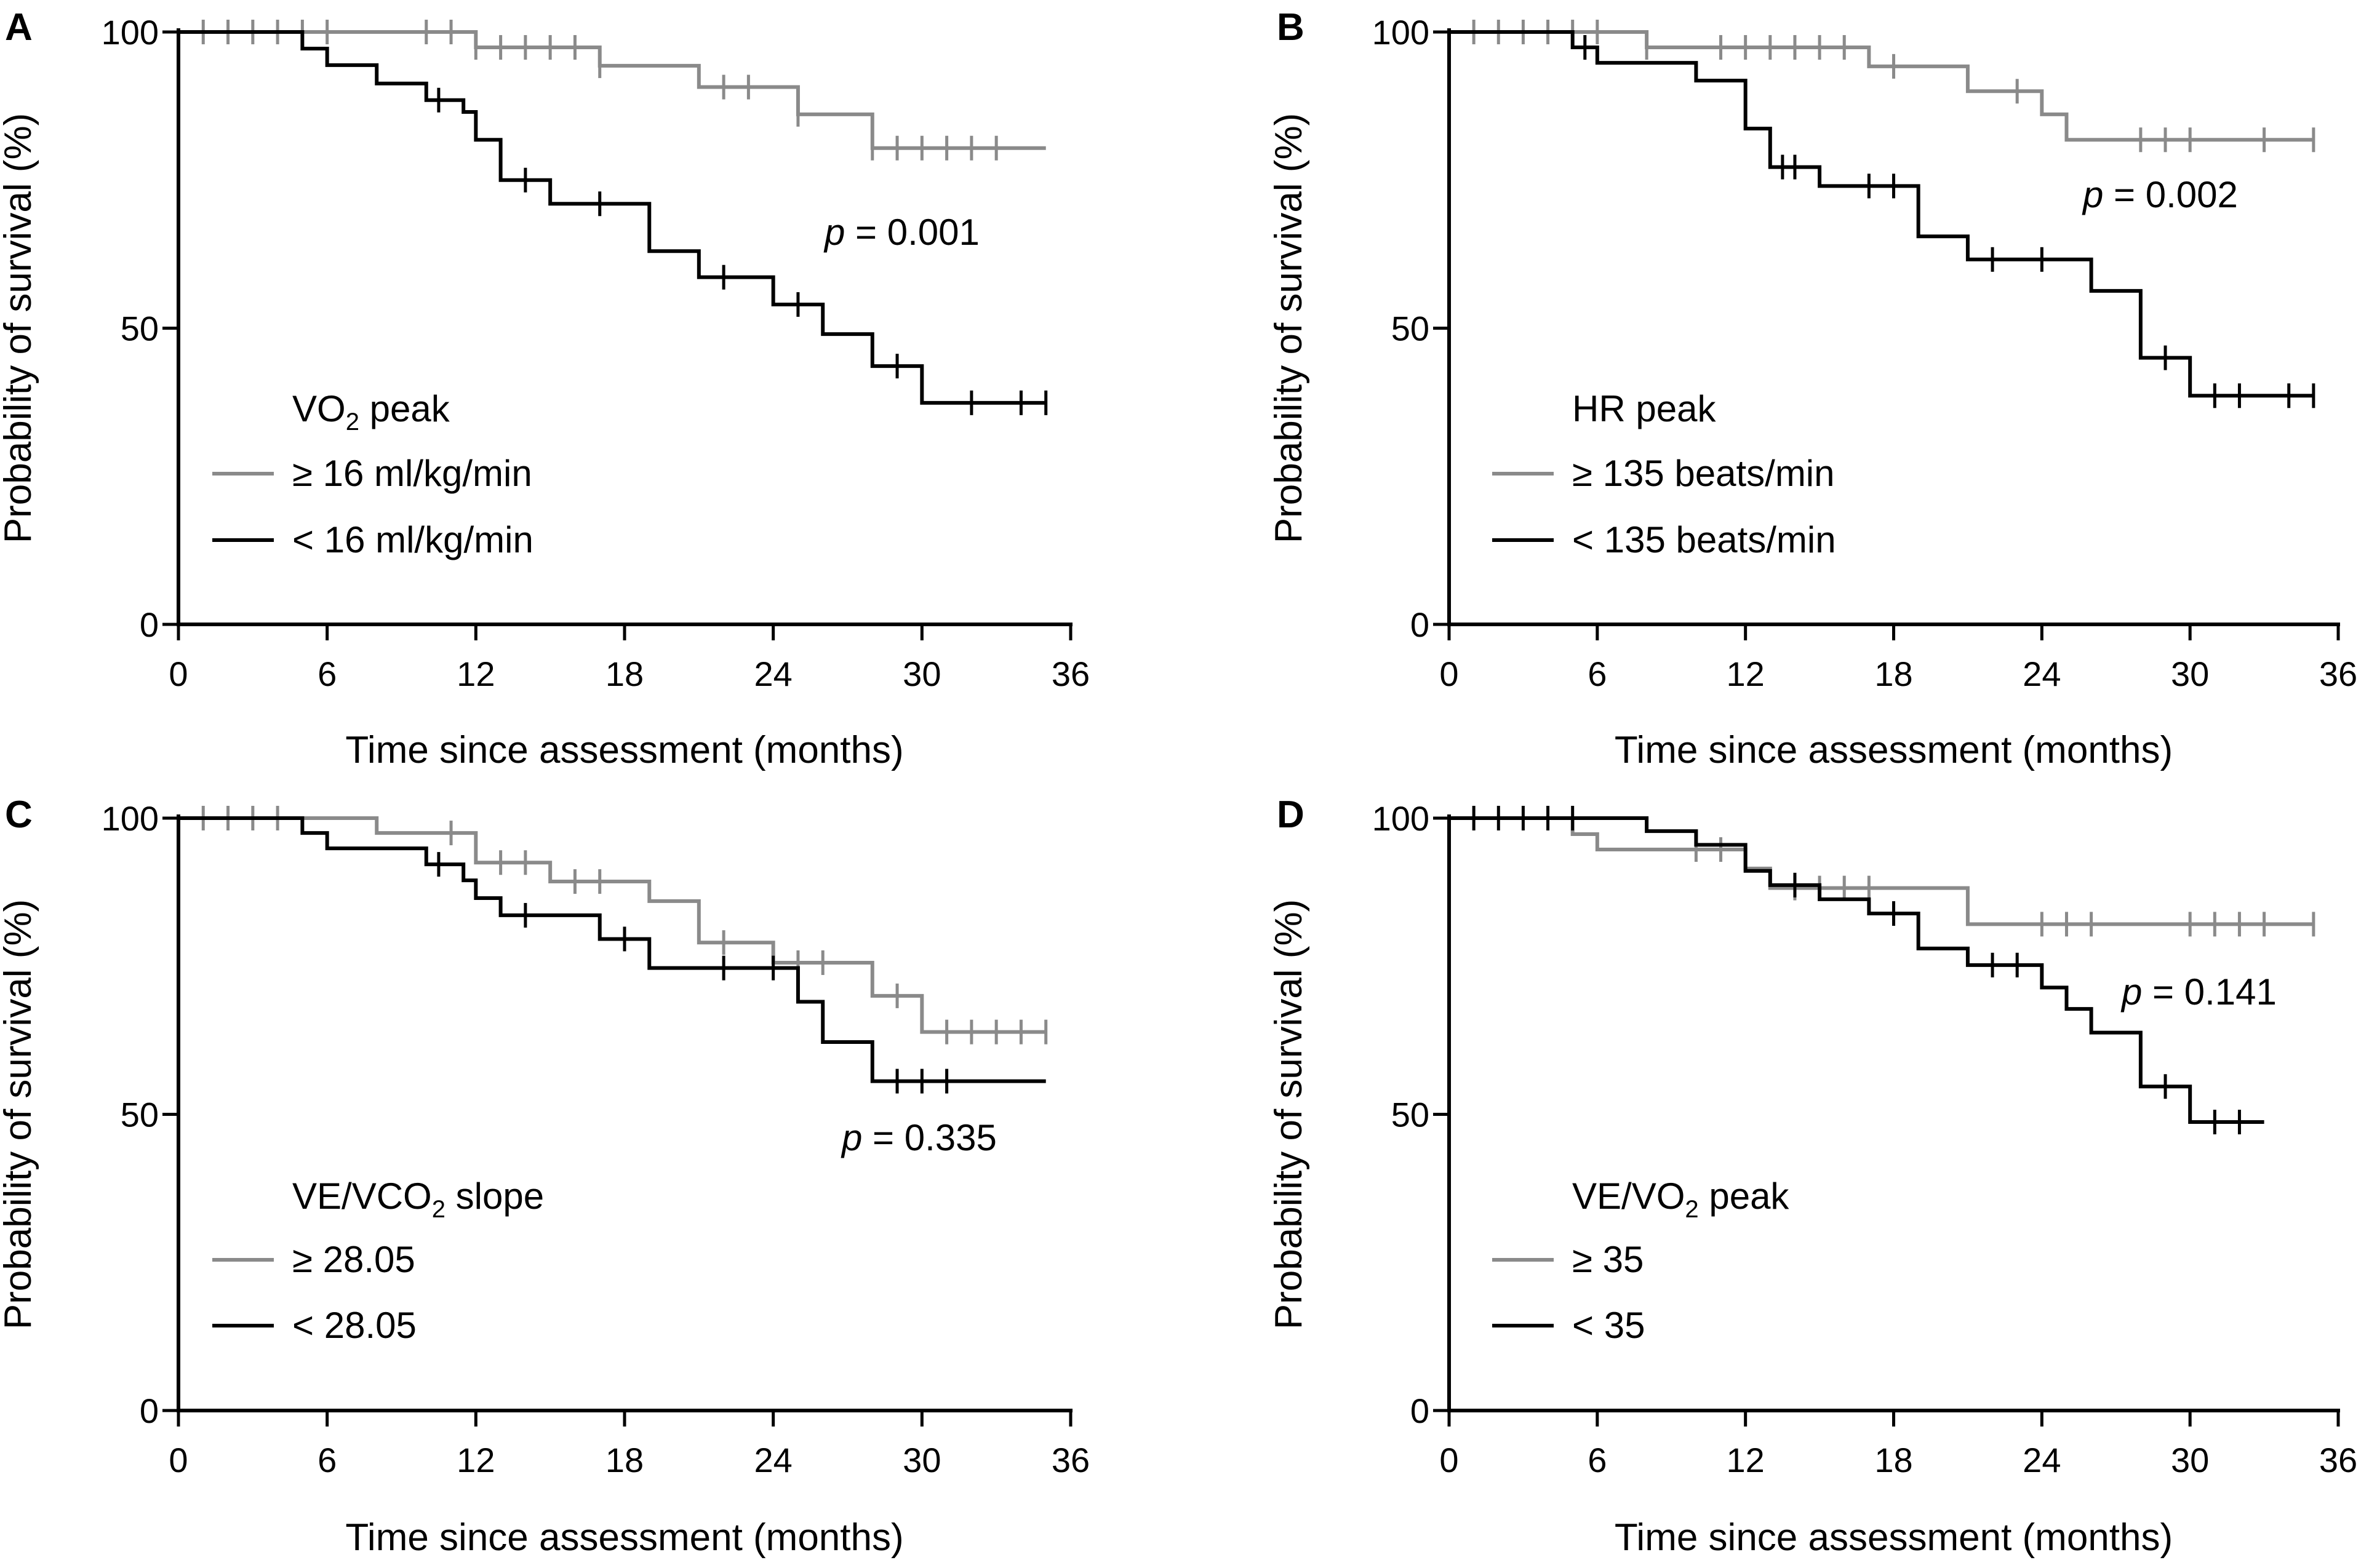 The height and width of the screenshot is (1568, 2369). Describe the element at coordinates (412, 474) in the screenshot. I see `legend-label: ≥ 16 ml/kg/min` at that location.